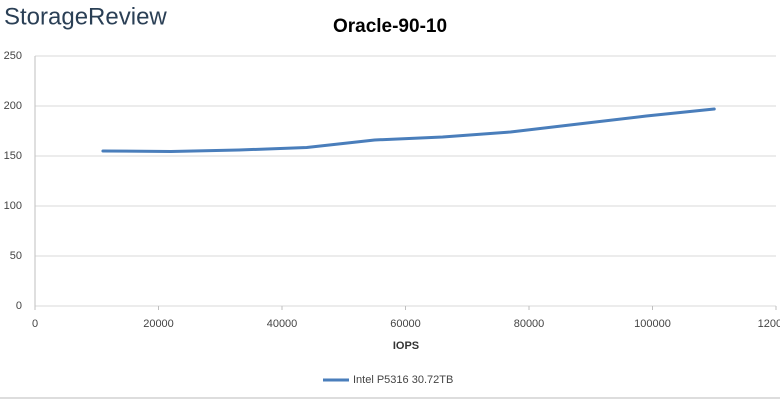 The height and width of the screenshot is (401, 780). Describe the element at coordinates (406, 346) in the screenshot. I see `x-axis-label: IOPS` at that location.